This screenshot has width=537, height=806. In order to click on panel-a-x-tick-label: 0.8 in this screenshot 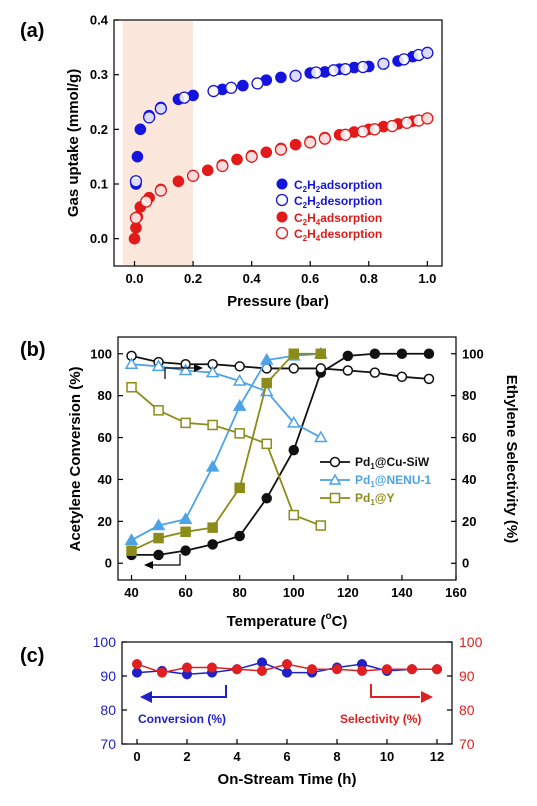, I will do `click(369, 278)`.